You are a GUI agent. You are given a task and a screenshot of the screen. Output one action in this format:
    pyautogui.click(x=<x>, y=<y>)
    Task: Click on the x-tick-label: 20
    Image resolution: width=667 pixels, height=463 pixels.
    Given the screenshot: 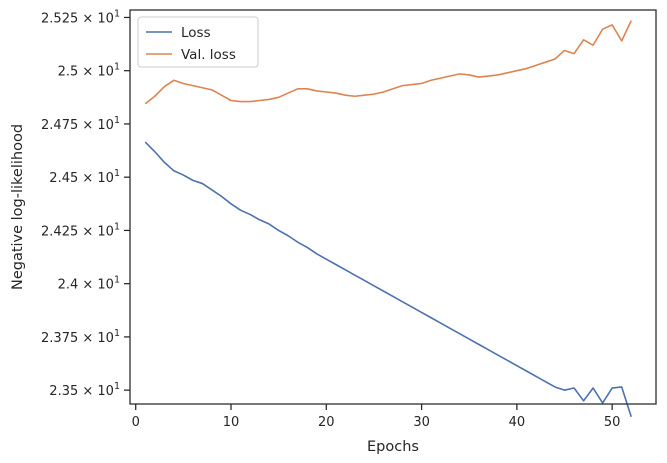 What is the action you would take?
    pyautogui.click(x=326, y=422)
    